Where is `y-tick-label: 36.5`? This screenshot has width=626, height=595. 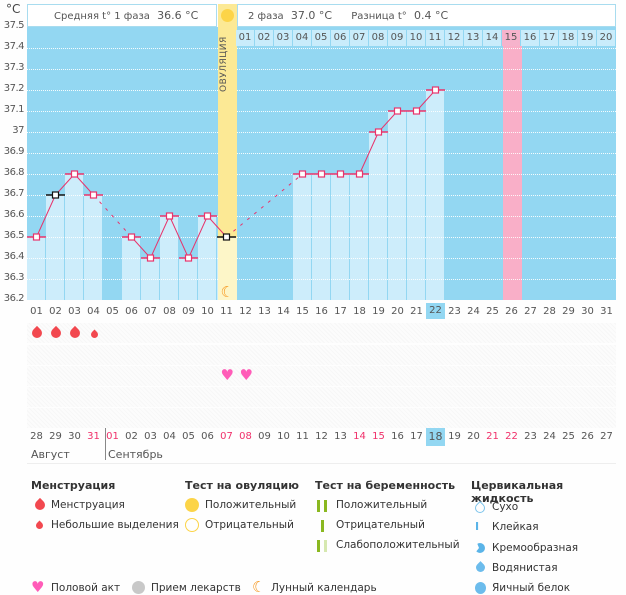
y-tick-label: 36.5 is located at coordinates (14, 235).